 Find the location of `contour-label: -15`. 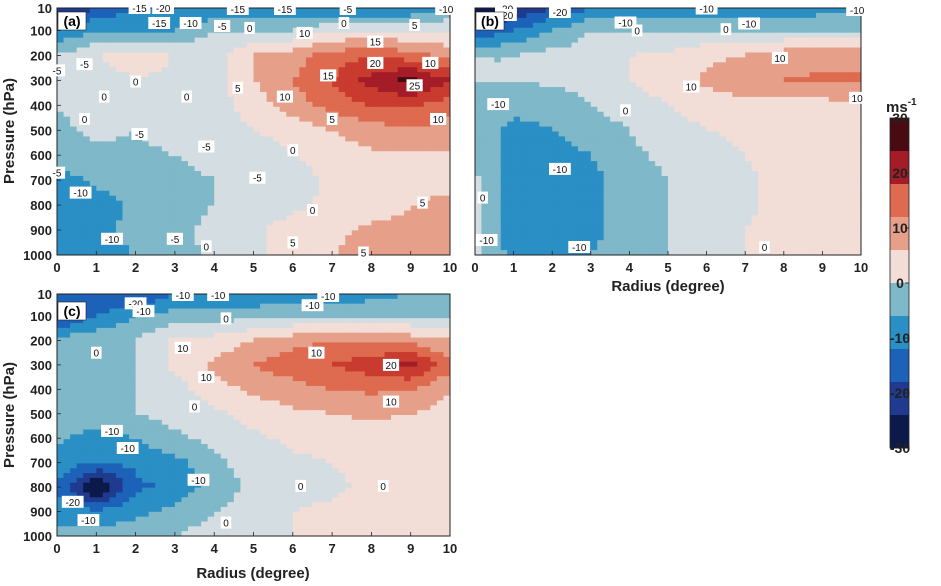

contour-label: -15 is located at coordinates (238, 10).